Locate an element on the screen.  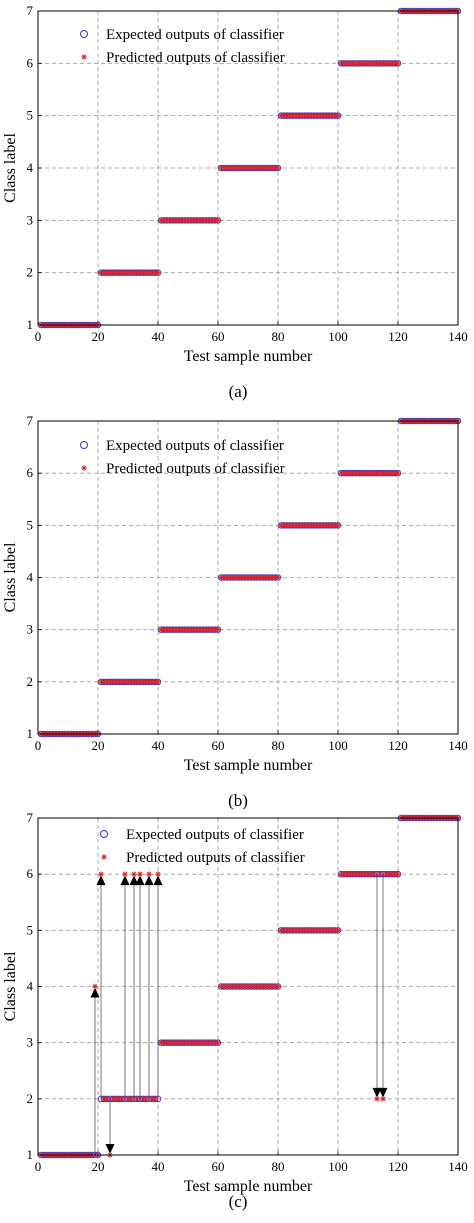
panel-caption: (a) is located at coordinates (238, 391).